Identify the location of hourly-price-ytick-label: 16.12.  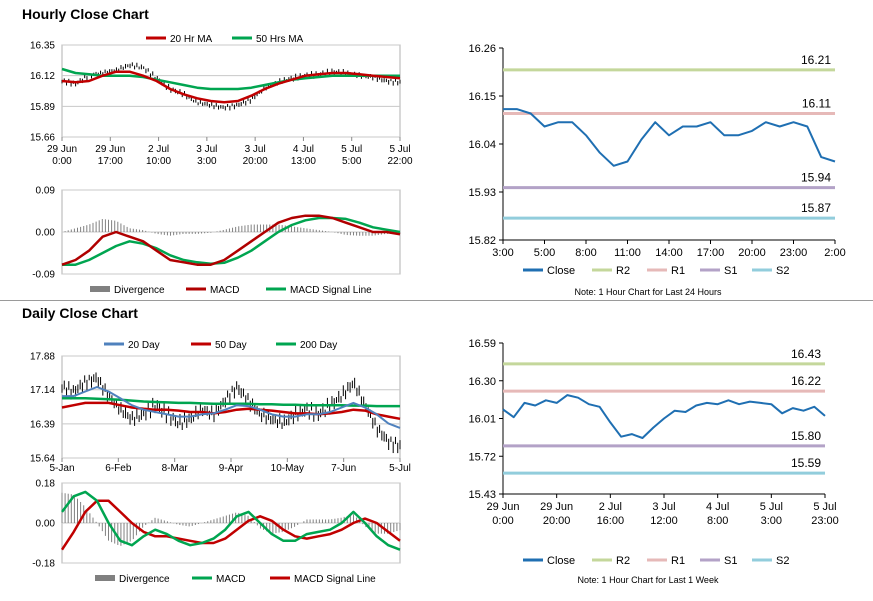
(42, 76).